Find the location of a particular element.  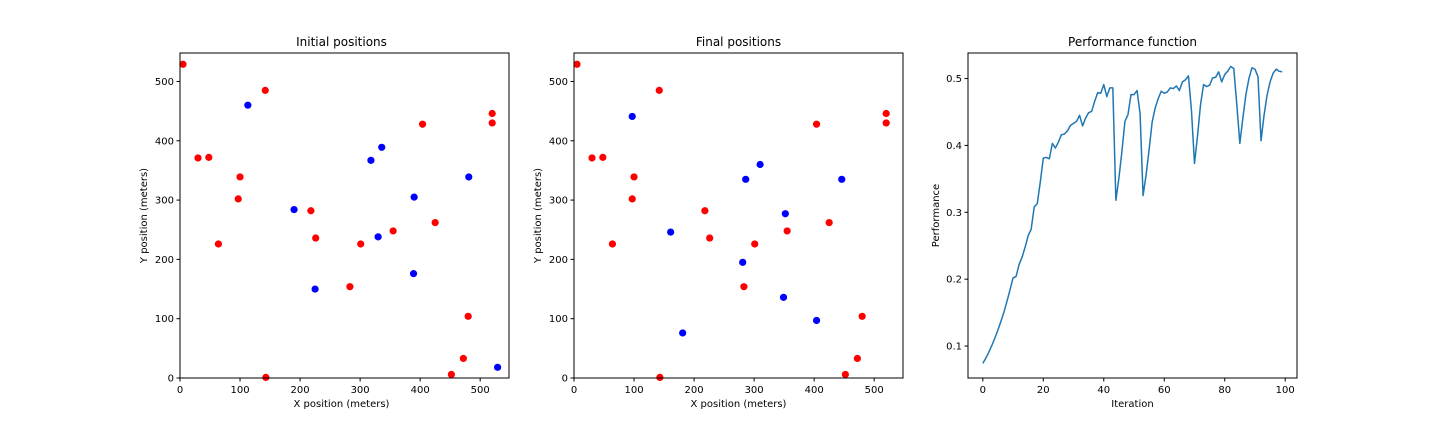

final-positions-y-tick-label: 100 is located at coordinates (558, 319).